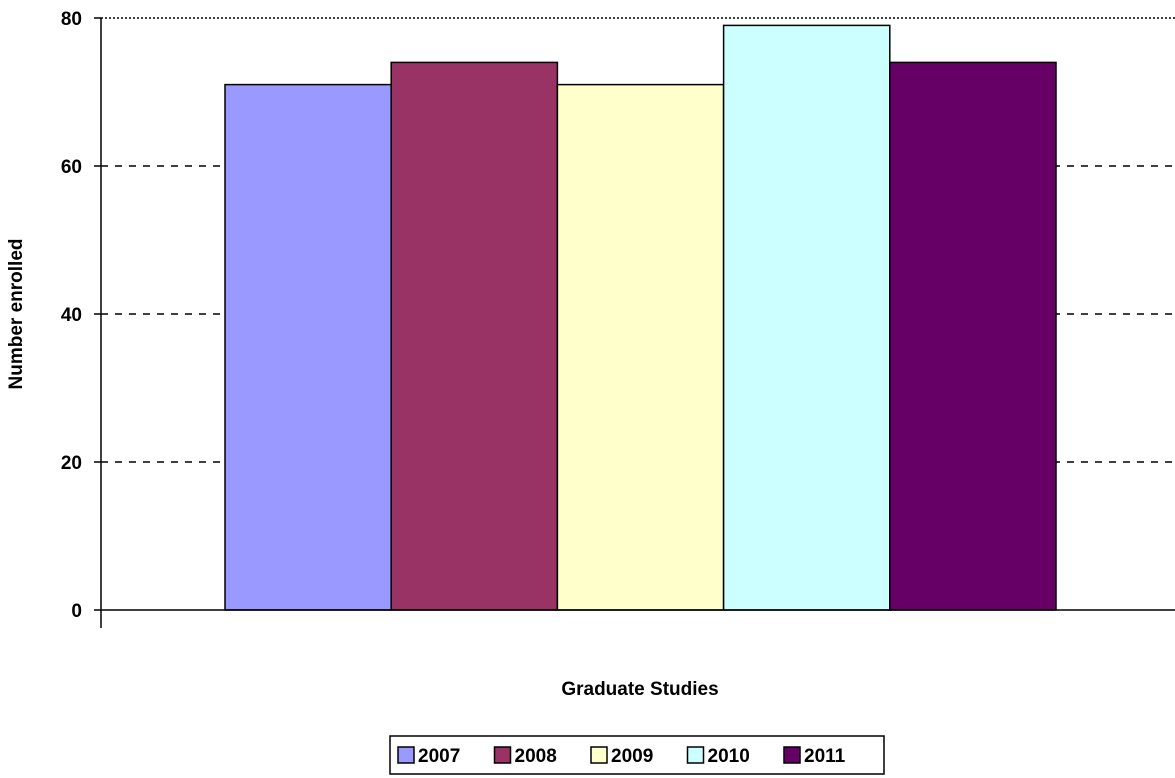 The width and height of the screenshot is (1175, 778). What do you see at coordinates (807, 317) in the screenshot?
I see `bar-2010` at bounding box center [807, 317].